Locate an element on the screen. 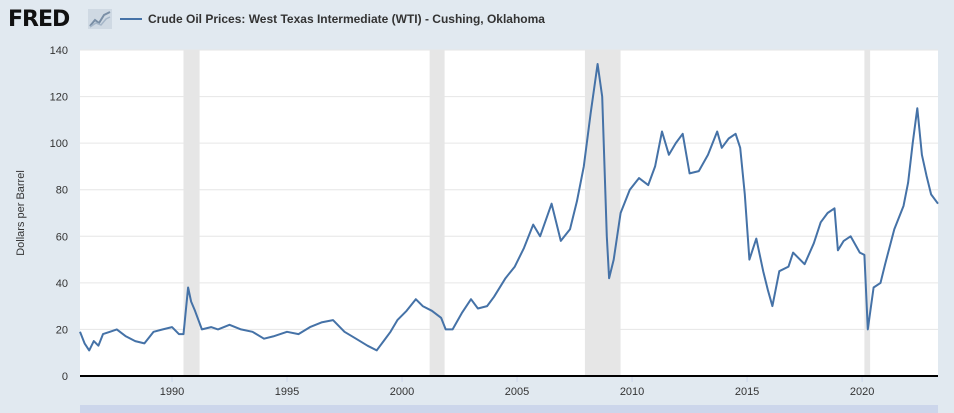  x-tick-label: 2015 is located at coordinates (747, 392).